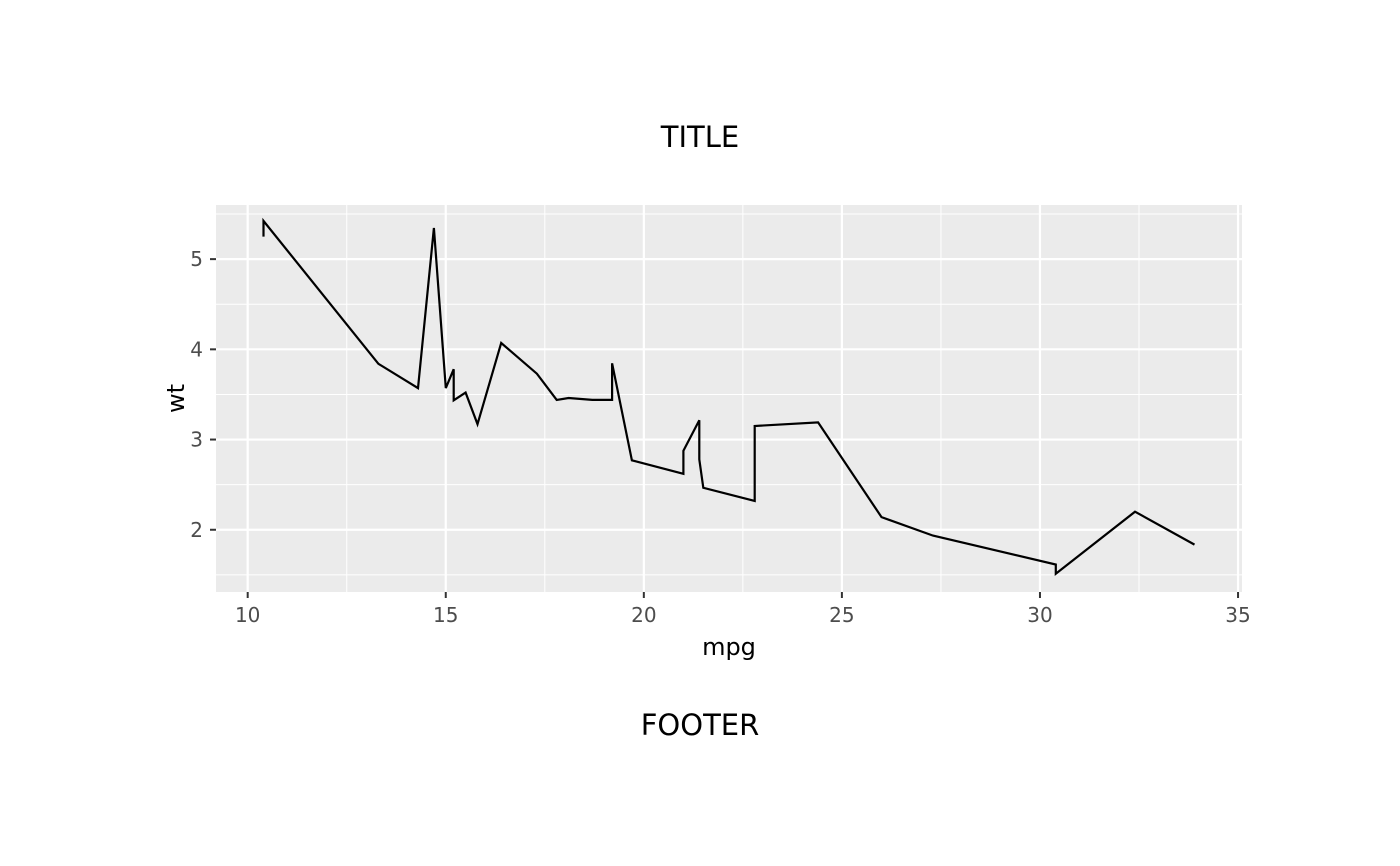 The height and width of the screenshot is (866, 1400). What do you see at coordinates (1039, 615) in the screenshot?
I see `x-tick-label: 30` at bounding box center [1039, 615].